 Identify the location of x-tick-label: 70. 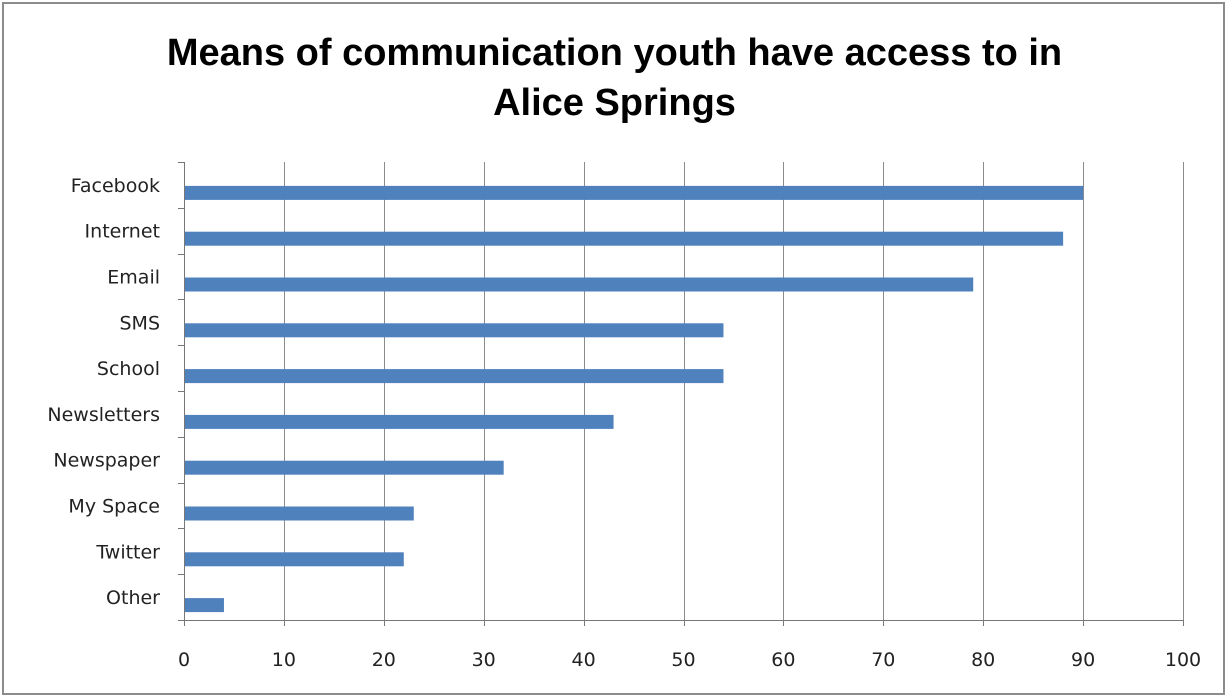
(883, 660).